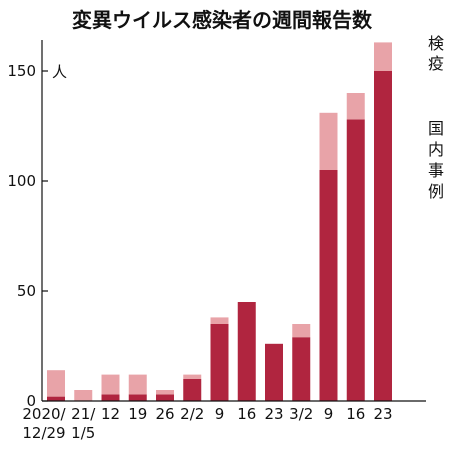  I want to click on x-tick-label: 12, so click(110, 414).